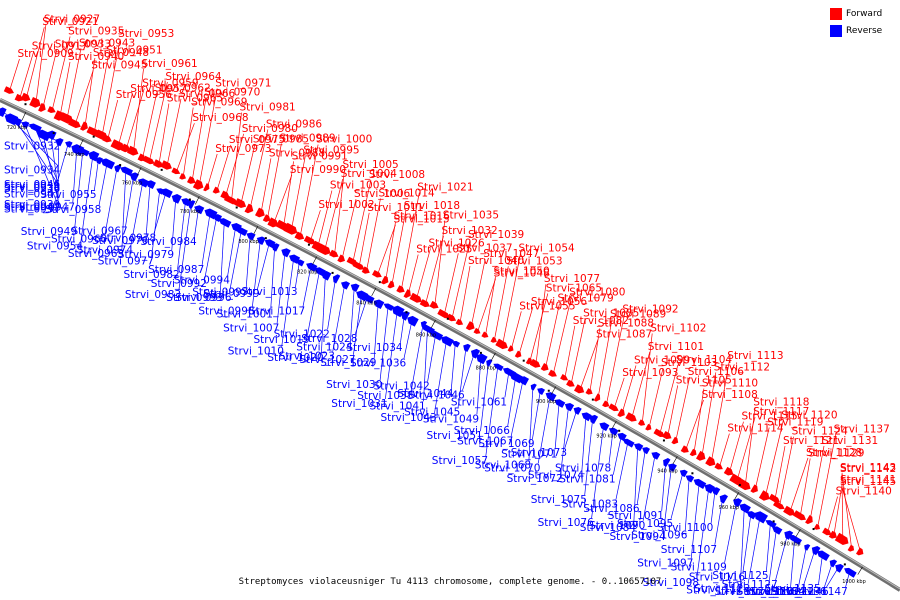 The image size is (900, 600). Describe the element at coordinates (128, 238) in the screenshot. I see `reverse-gene-label: Strvi_0978` at that location.